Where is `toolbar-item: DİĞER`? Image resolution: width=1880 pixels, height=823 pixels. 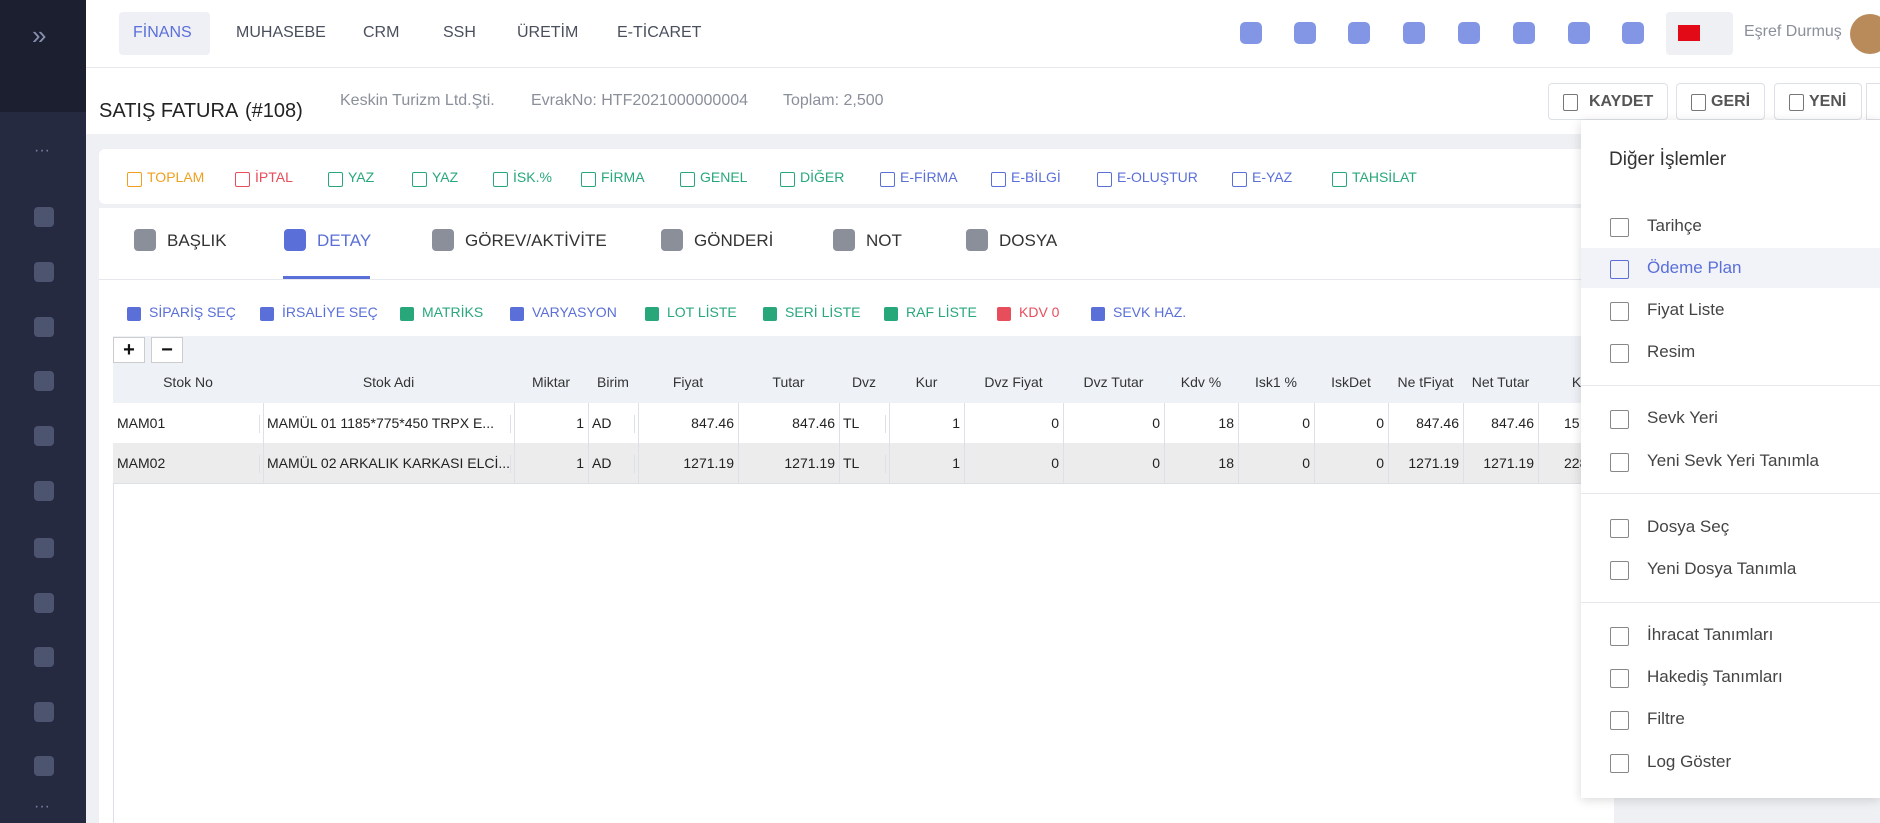
toolbar-item: DİĞER is located at coordinates (822, 177).